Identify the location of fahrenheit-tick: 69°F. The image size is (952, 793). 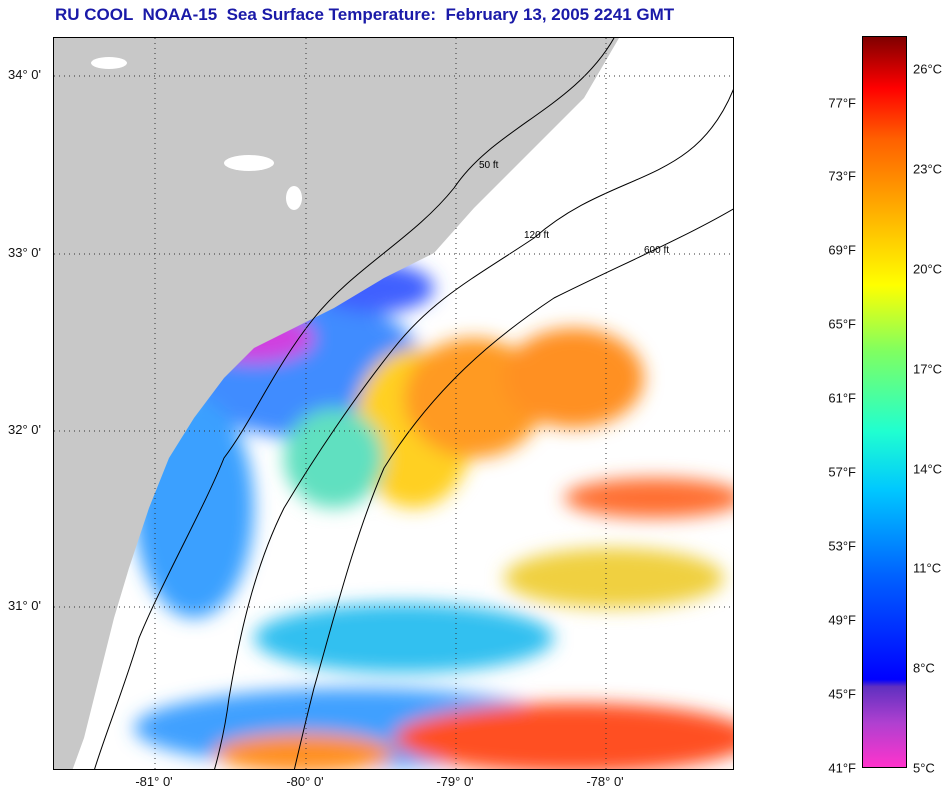
(842, 250).